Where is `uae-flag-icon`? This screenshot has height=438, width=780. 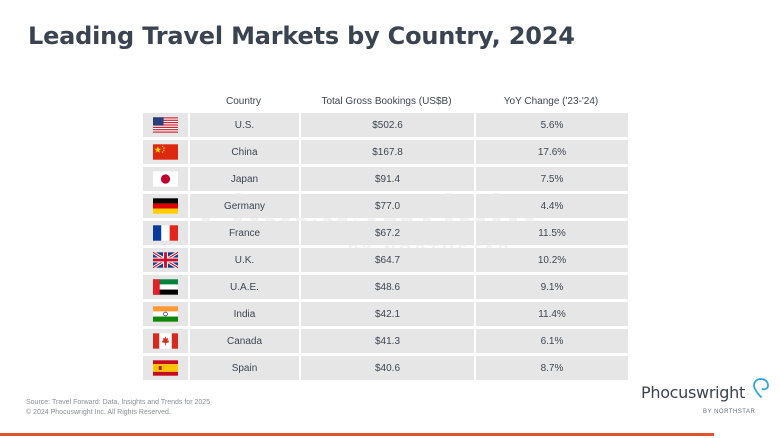
uae-flag-icon is located at coordinates (165, 287).